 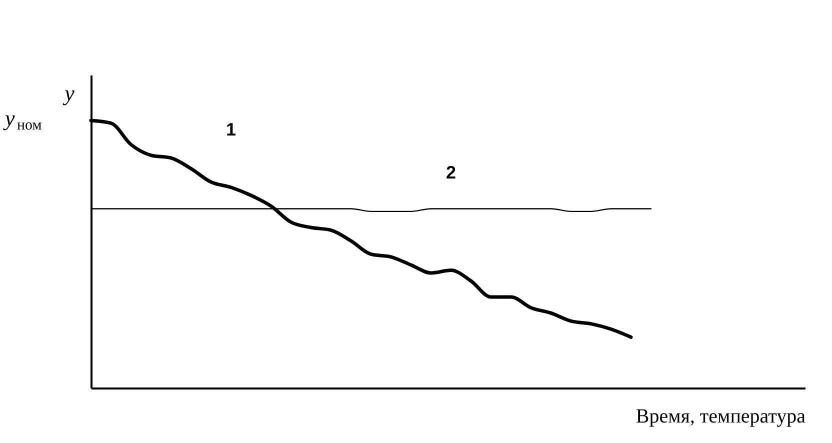 I want to click on y-axis-title: y, so click(x=68, y=93).